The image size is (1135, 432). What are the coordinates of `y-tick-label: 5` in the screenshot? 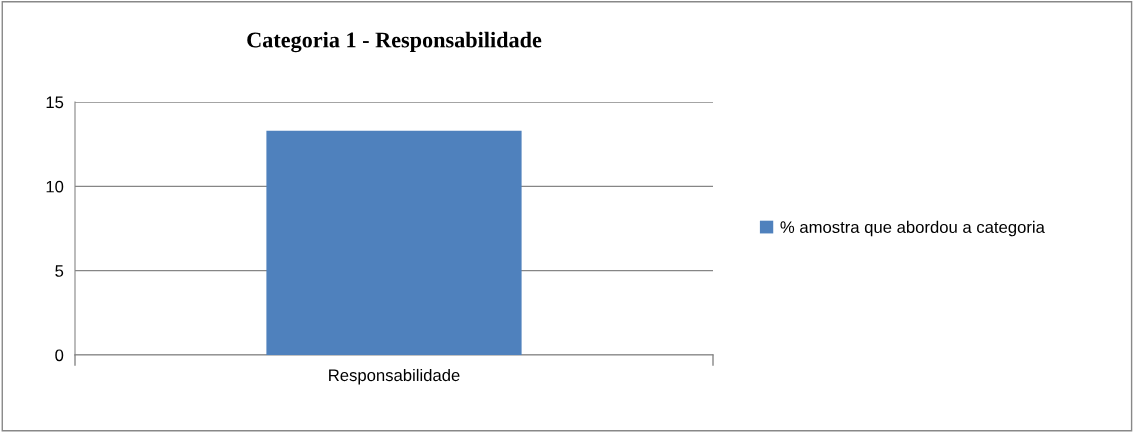 It's located at (59, 271).